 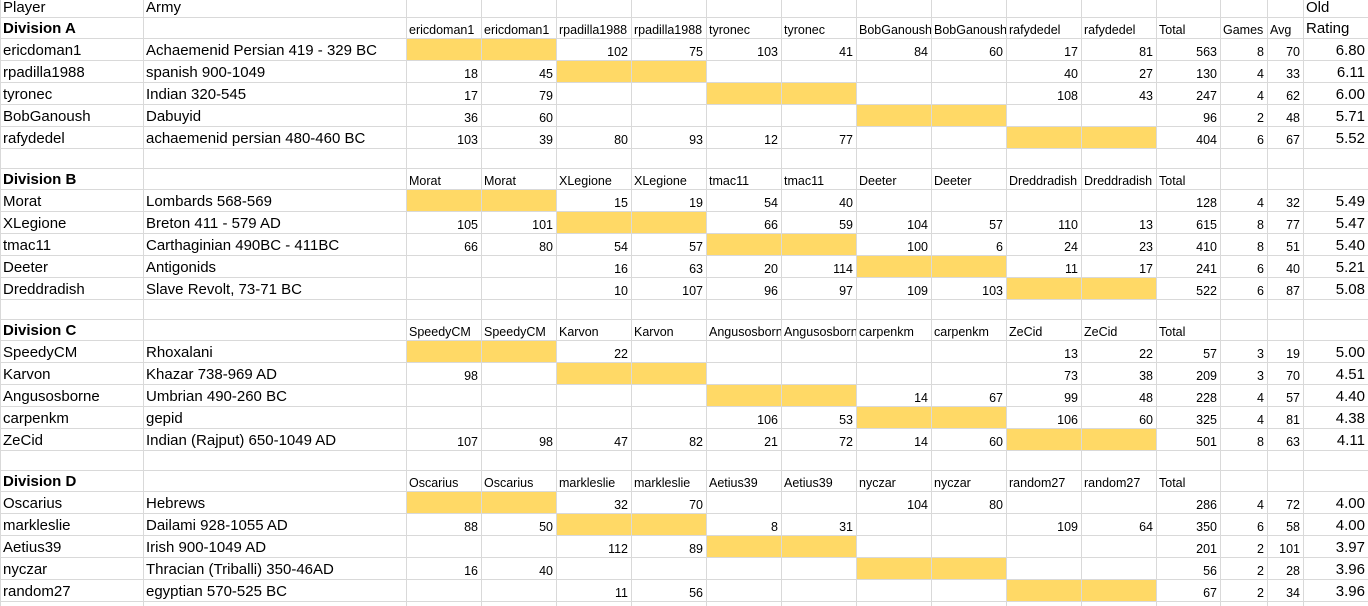 I want to click on avg-cell: 58, so click(x=1293, y=527).